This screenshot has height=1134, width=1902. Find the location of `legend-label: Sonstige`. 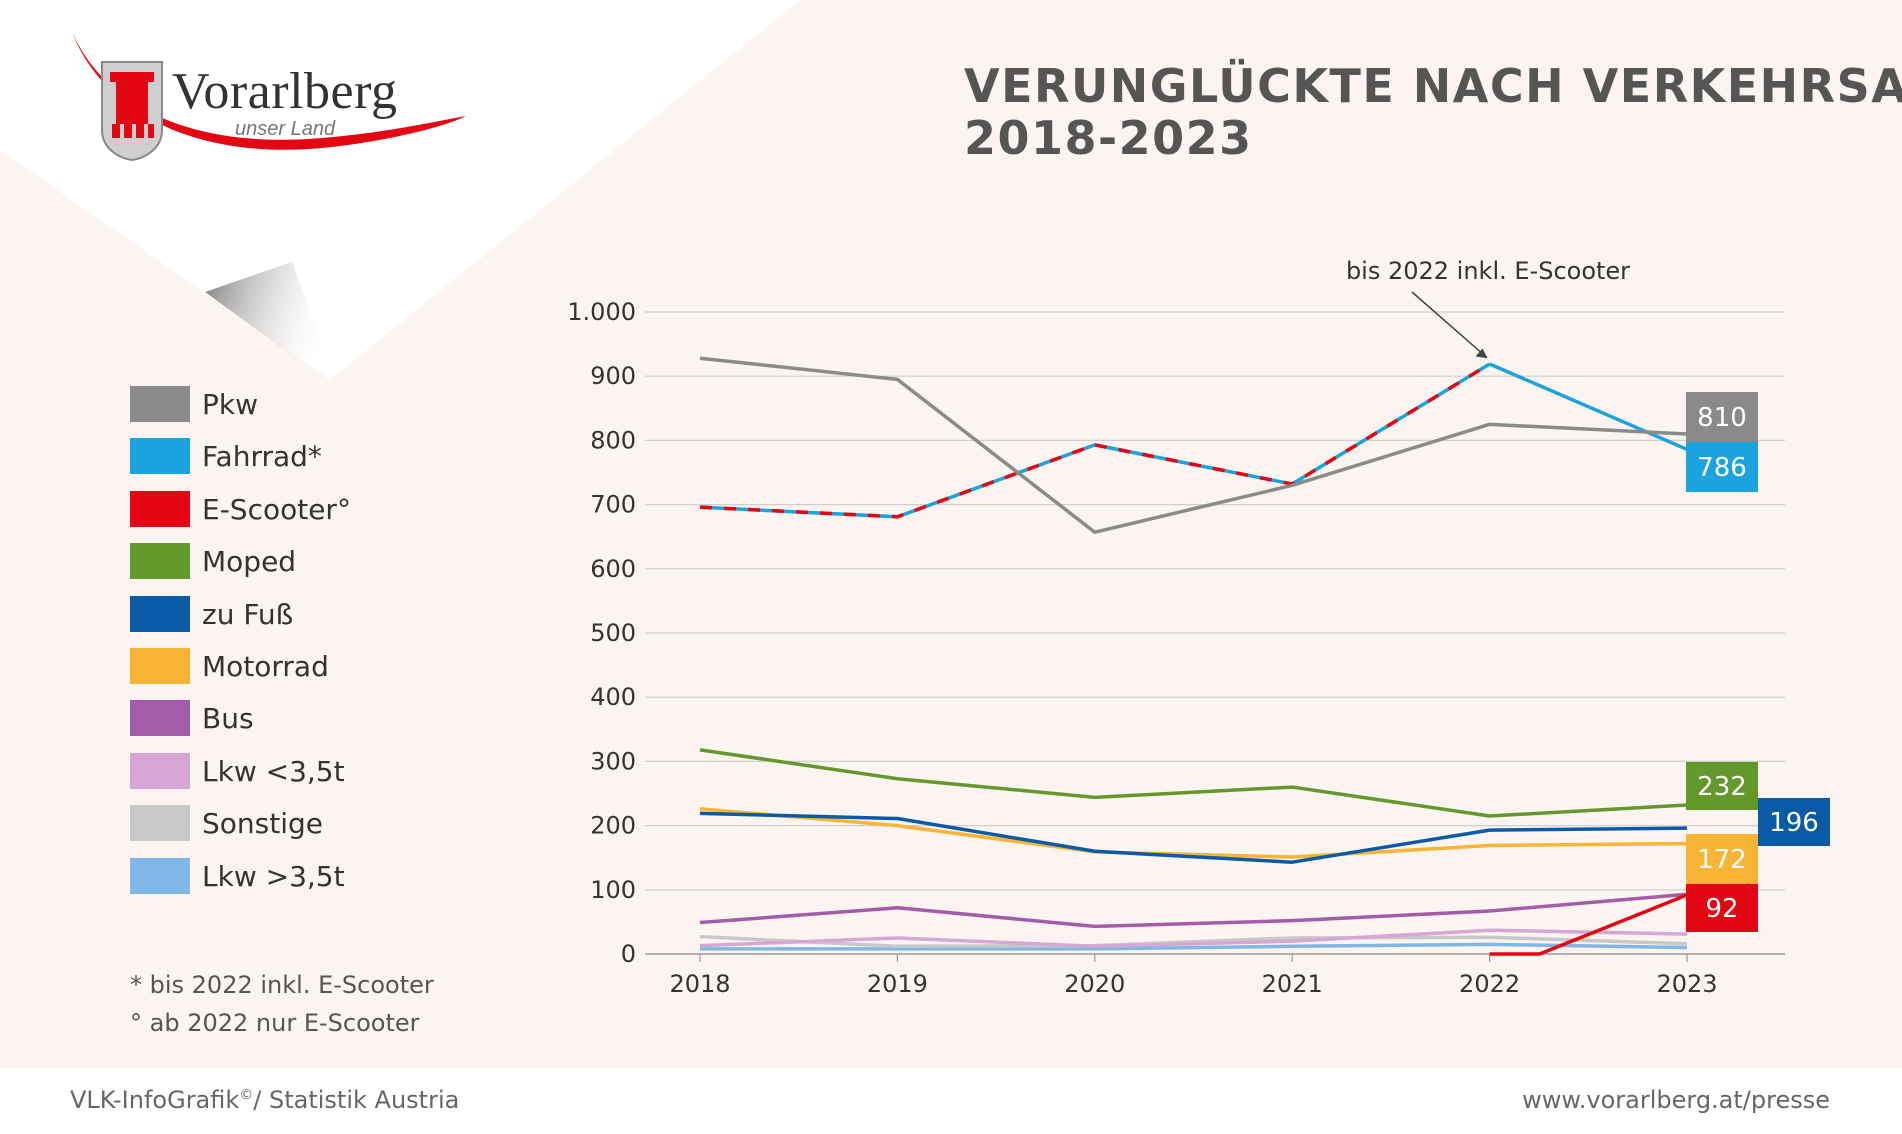

legend-label: Sonstige is located at coordinates (262, 824).